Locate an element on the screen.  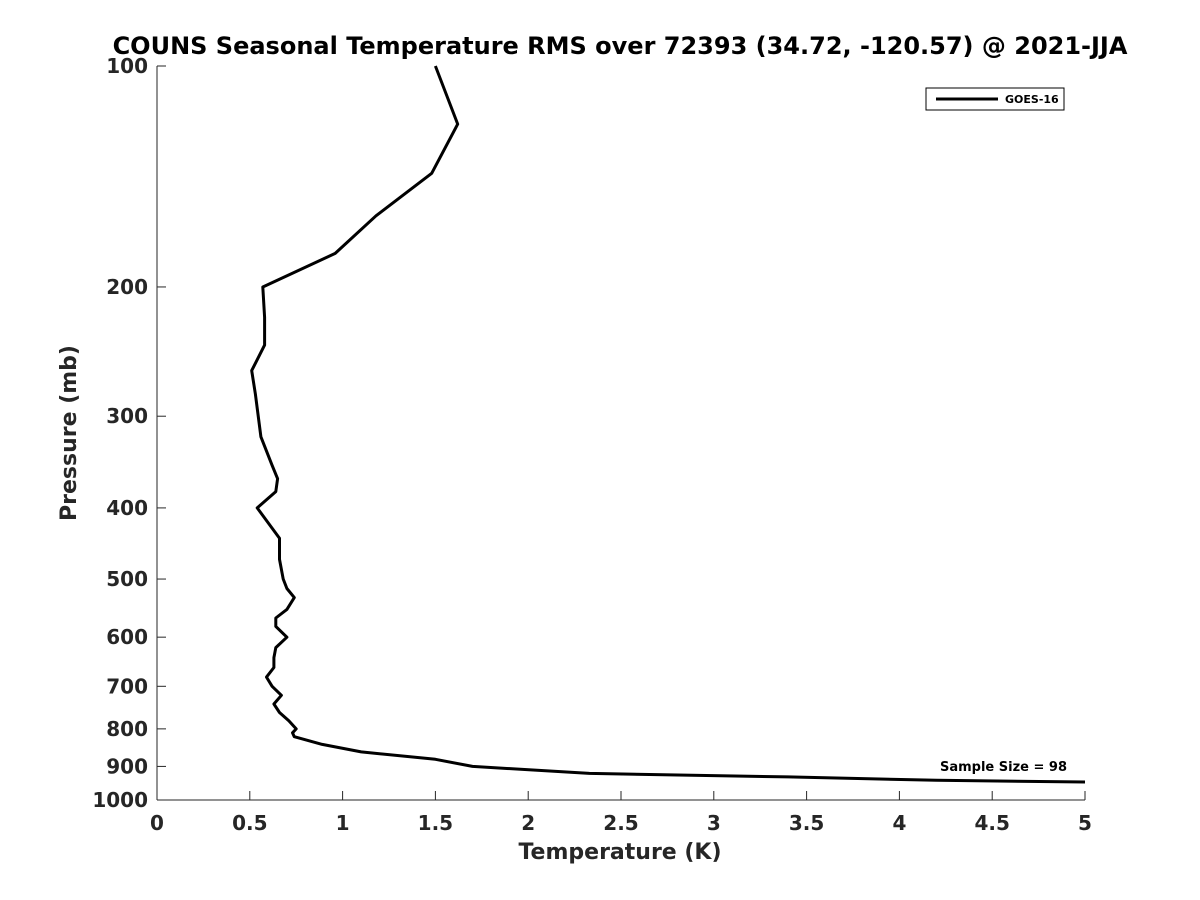
x-axis-label: Temperature (K) is located at coordinates (619, 852).